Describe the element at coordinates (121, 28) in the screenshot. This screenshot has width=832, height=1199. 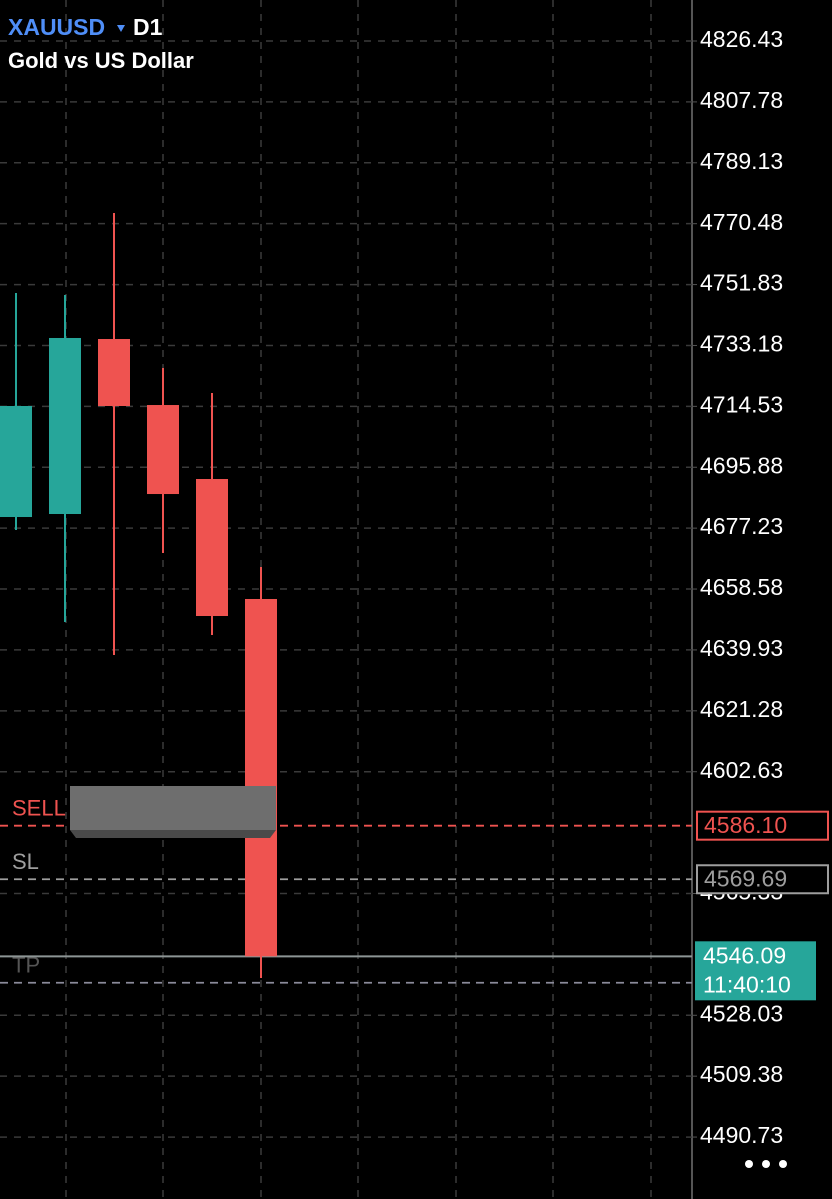
I see `symbol-dropdown` at that location.